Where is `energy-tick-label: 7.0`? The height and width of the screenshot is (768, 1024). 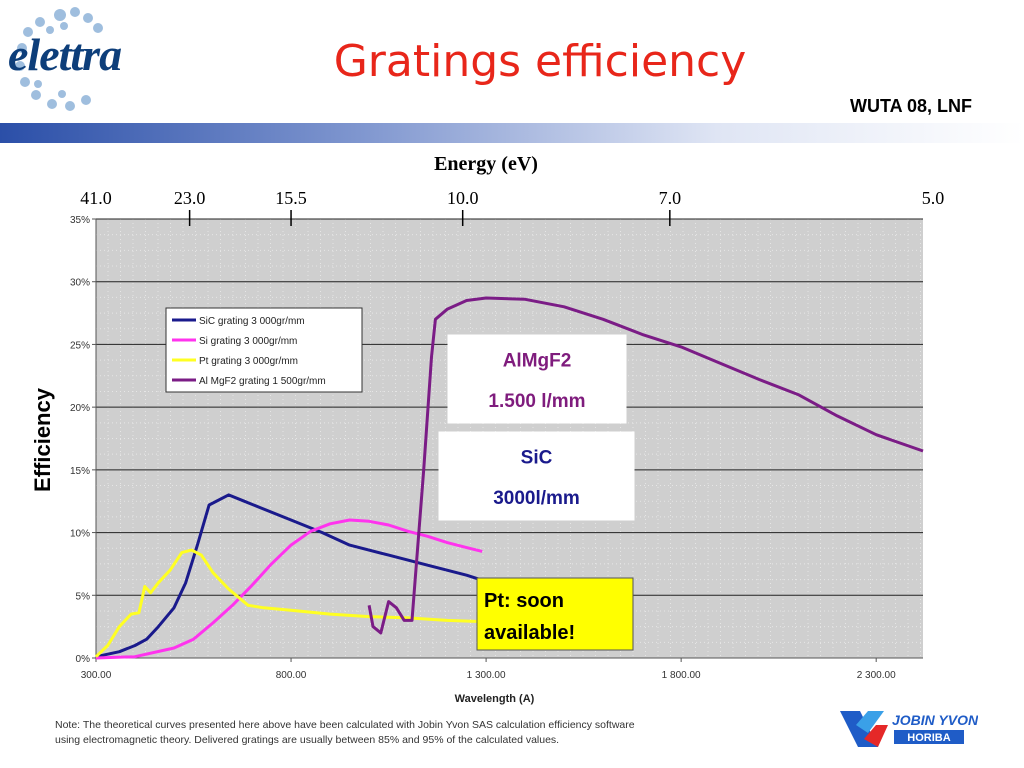
energy-tick-label: 7.0 is located at coordinates (670, 198).